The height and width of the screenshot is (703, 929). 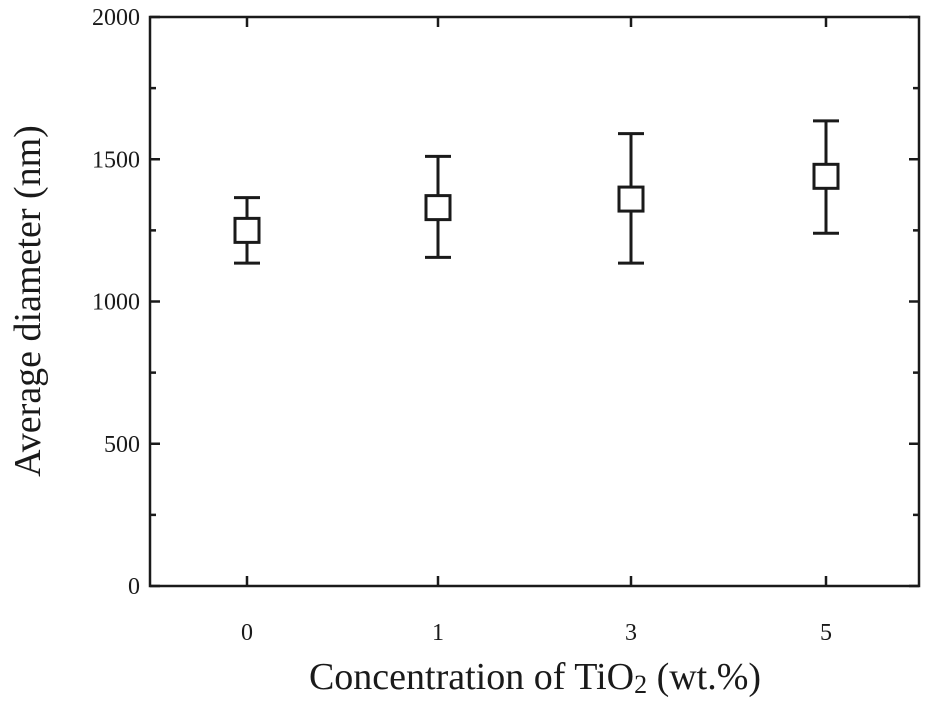 I want to click on y-tick-label: 1500, so click(x=116, y=160).